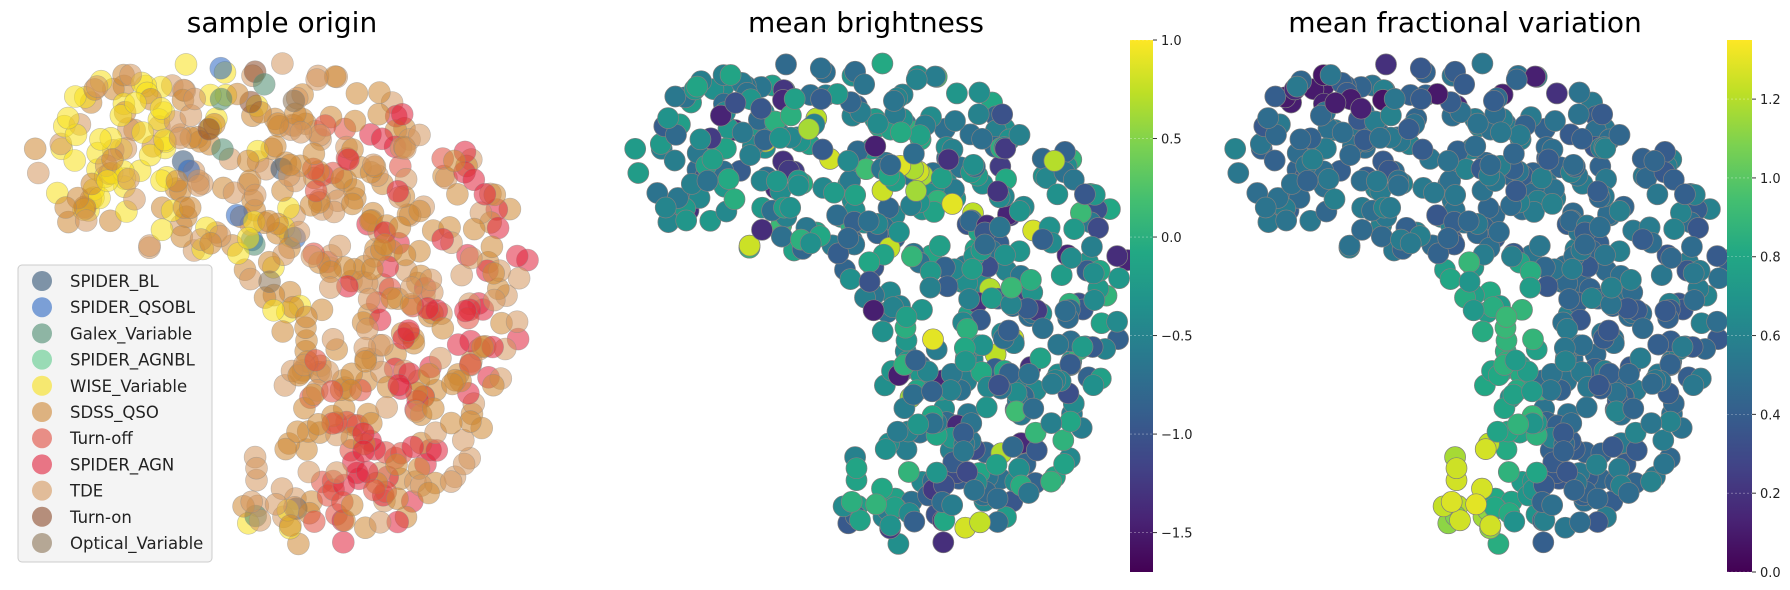 The width and height of the screenshot is (1790, 590). What do you see at coordinates (136, 544) in the screenshot?
I see `legend-label: Optical_Variable` at bounding box center [136, 544].